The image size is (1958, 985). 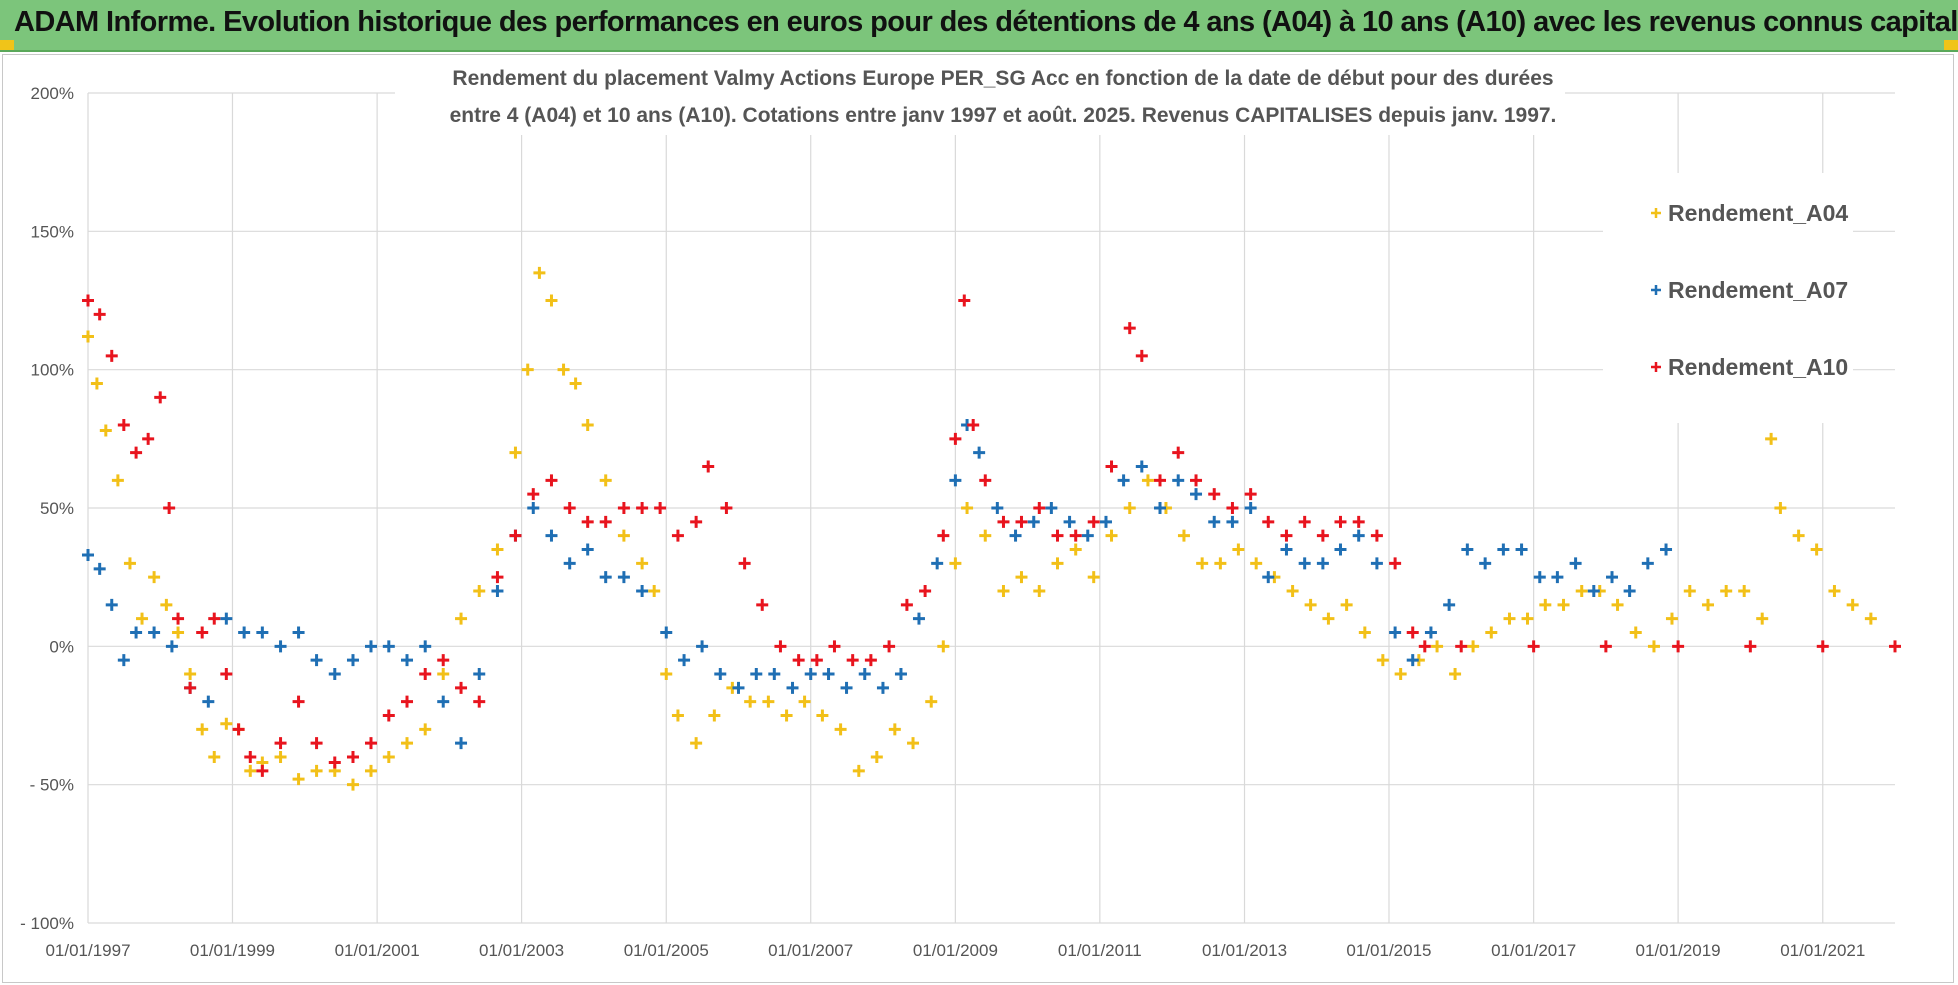 What do you see at coordinates (1656, 367) in the screenshot?
I see `legend-marker` at bounding box center [1656, 367].